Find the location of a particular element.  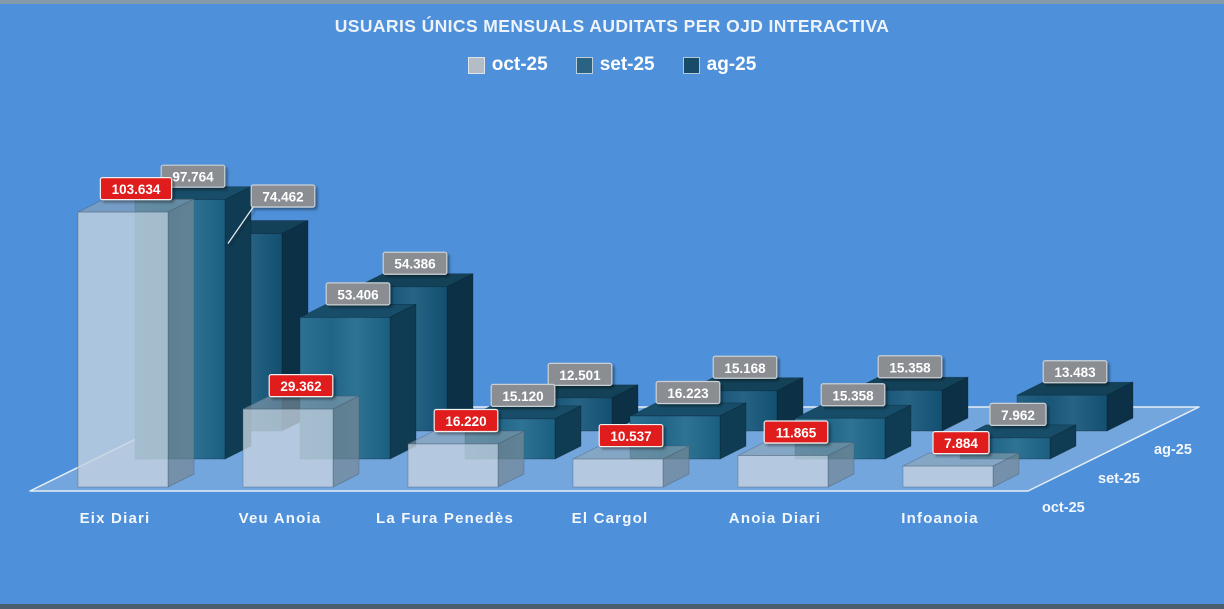

svg-text: 54.386 is located at coordinates (415, 264).